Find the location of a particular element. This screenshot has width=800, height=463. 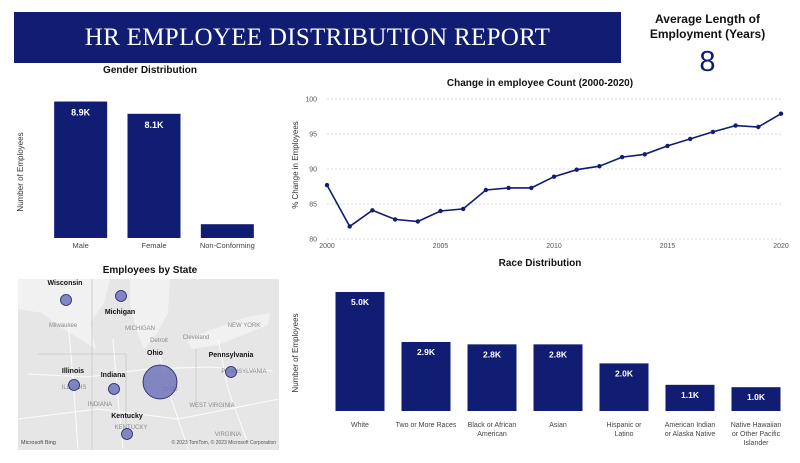

race-bar-native-hawaiian-or-other-pacific-islander is located at coordinates (756, 399).